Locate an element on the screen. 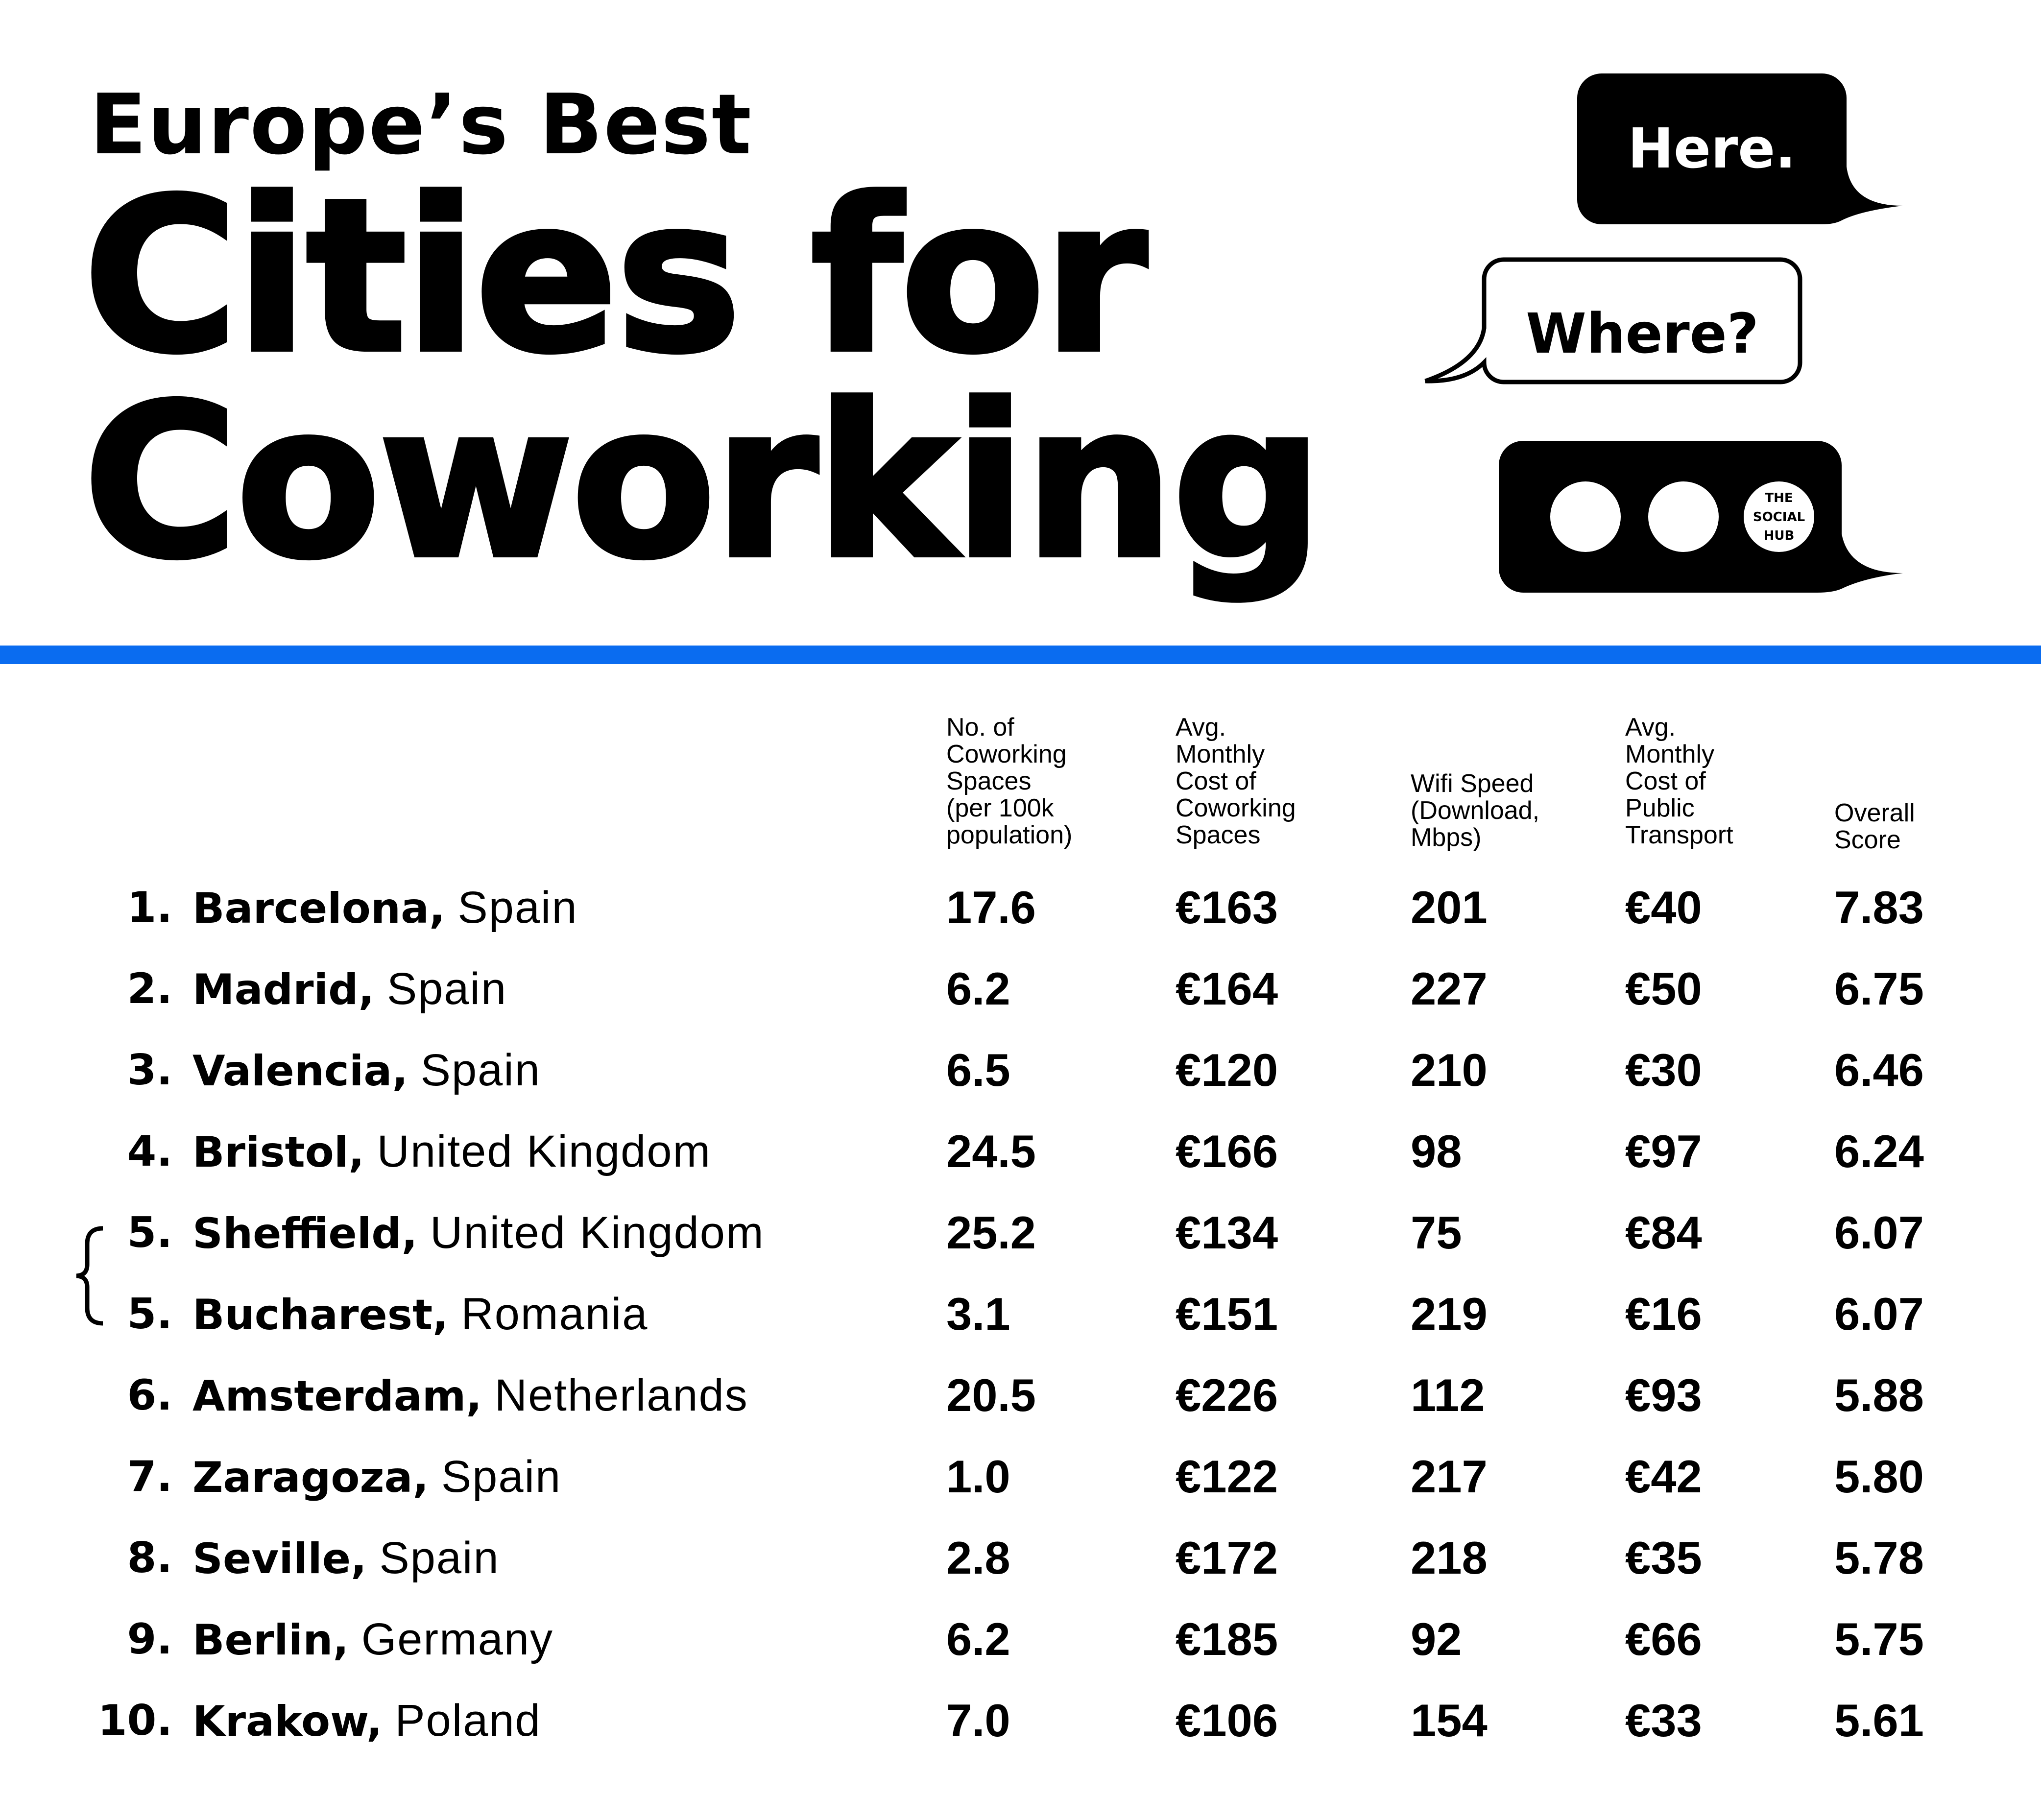 The width and height of the screenshot is (2041, 1820). rank-label: 9. is located at coordinates (149, 1639).